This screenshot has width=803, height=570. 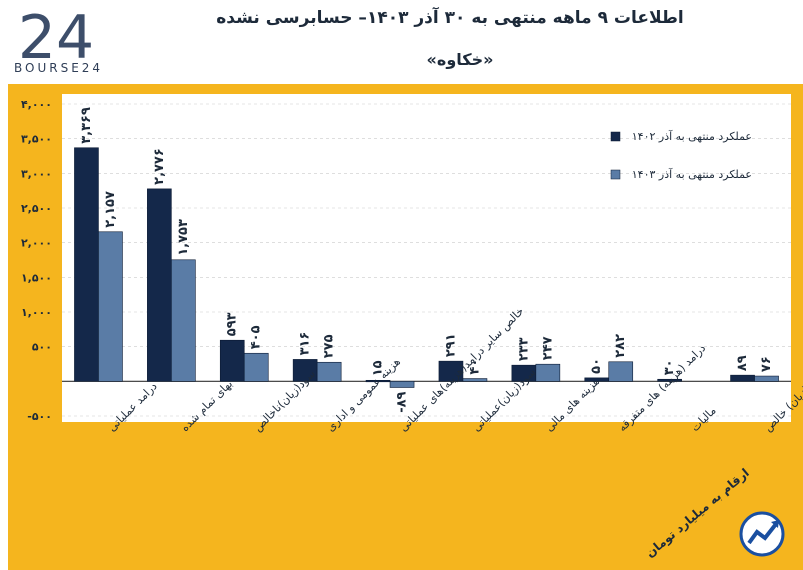 What do you see at coordinates (692, 174) in the screenshot?
I see `legend-label: عملکرد منتهی به آذر ۱۴۰۳` at bounding box center [692, 174].